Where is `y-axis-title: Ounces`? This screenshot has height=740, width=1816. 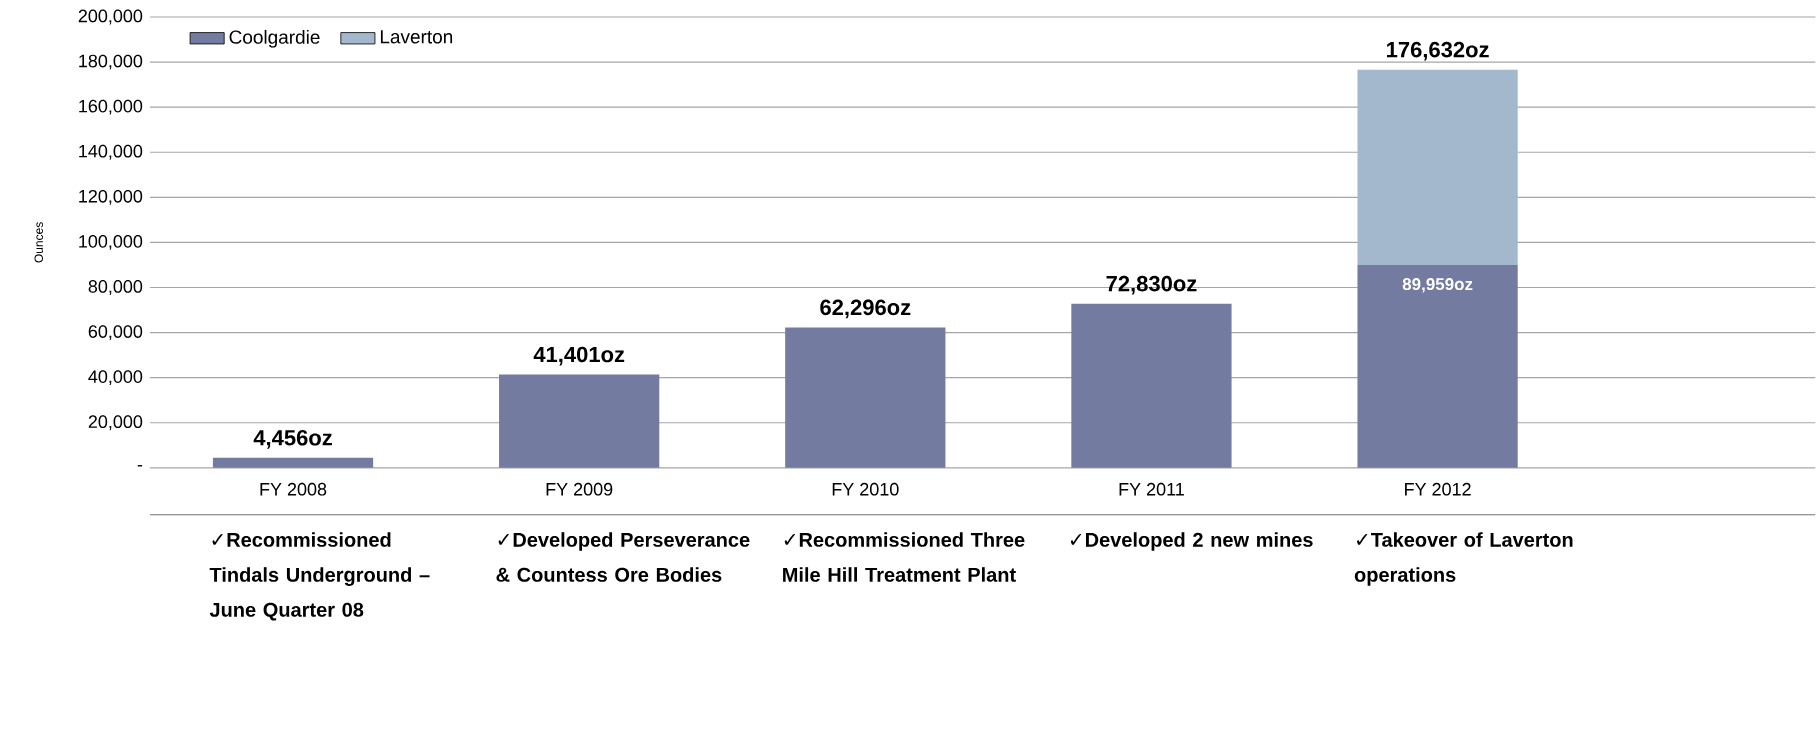 y-axis-title: Ounces is located at coordinates (38, 242).